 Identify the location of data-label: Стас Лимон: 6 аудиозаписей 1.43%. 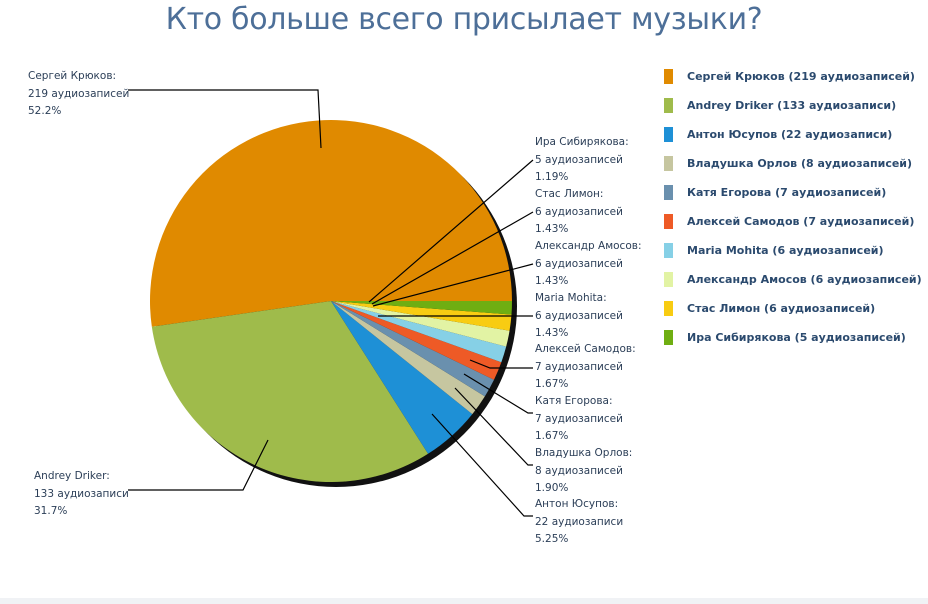
(579, 212).